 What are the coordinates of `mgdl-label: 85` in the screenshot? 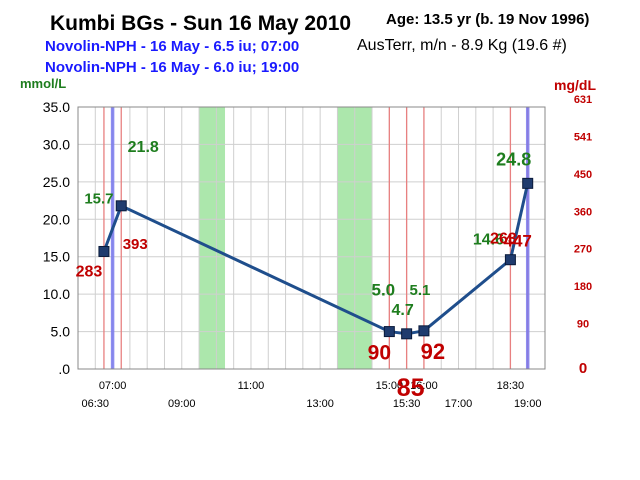 It's located at (411, 388).